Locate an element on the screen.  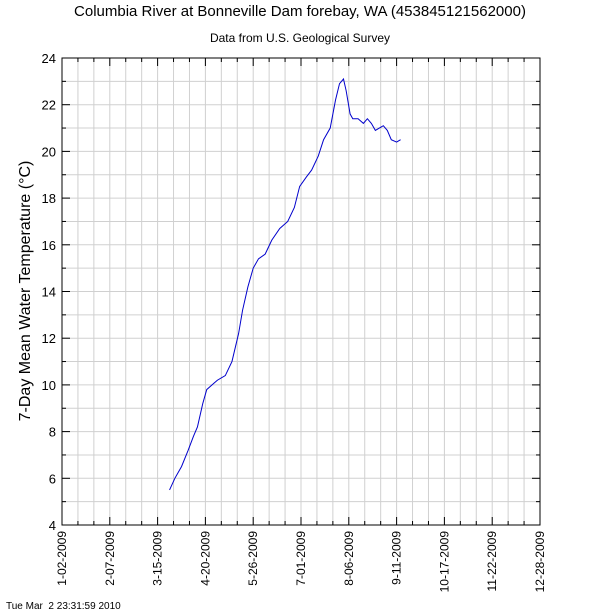
y-tick-label: 8 is located at coordinates (52, 432).